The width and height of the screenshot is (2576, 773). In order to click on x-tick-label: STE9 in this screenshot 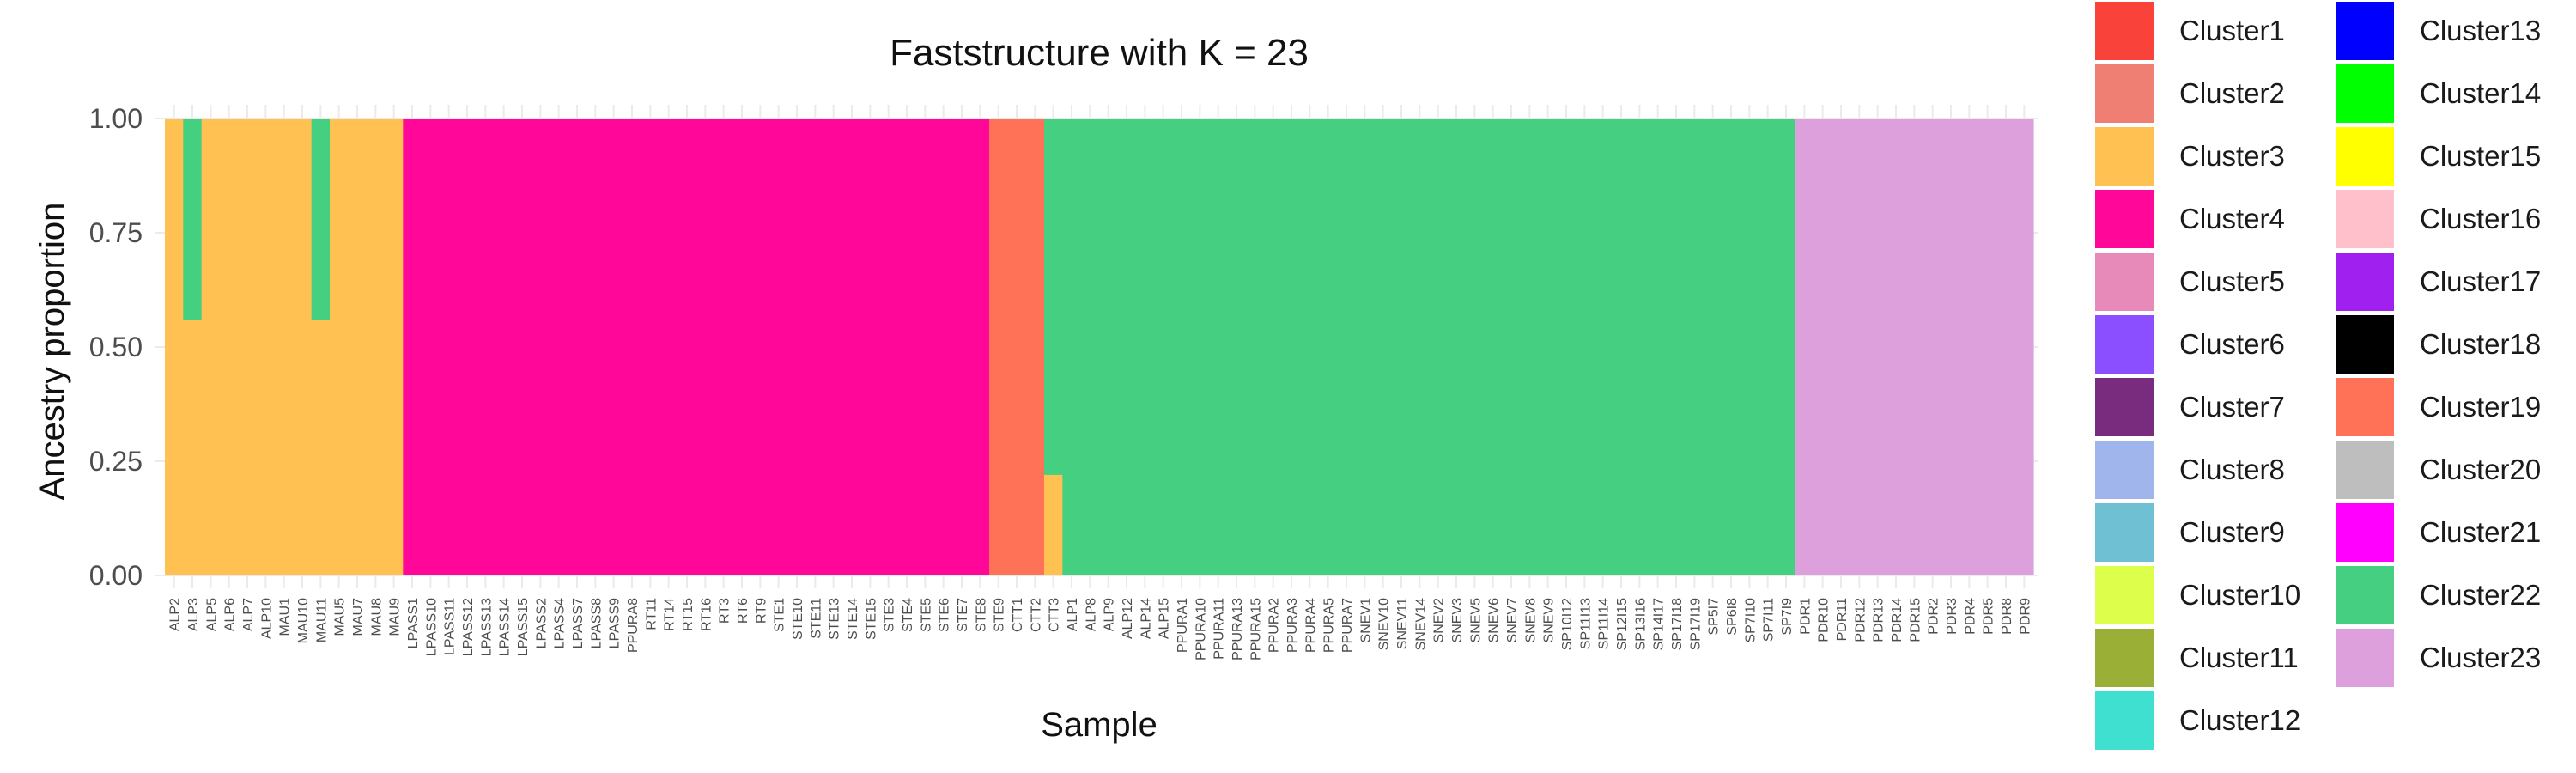, I will do `click(1000, 615)`.